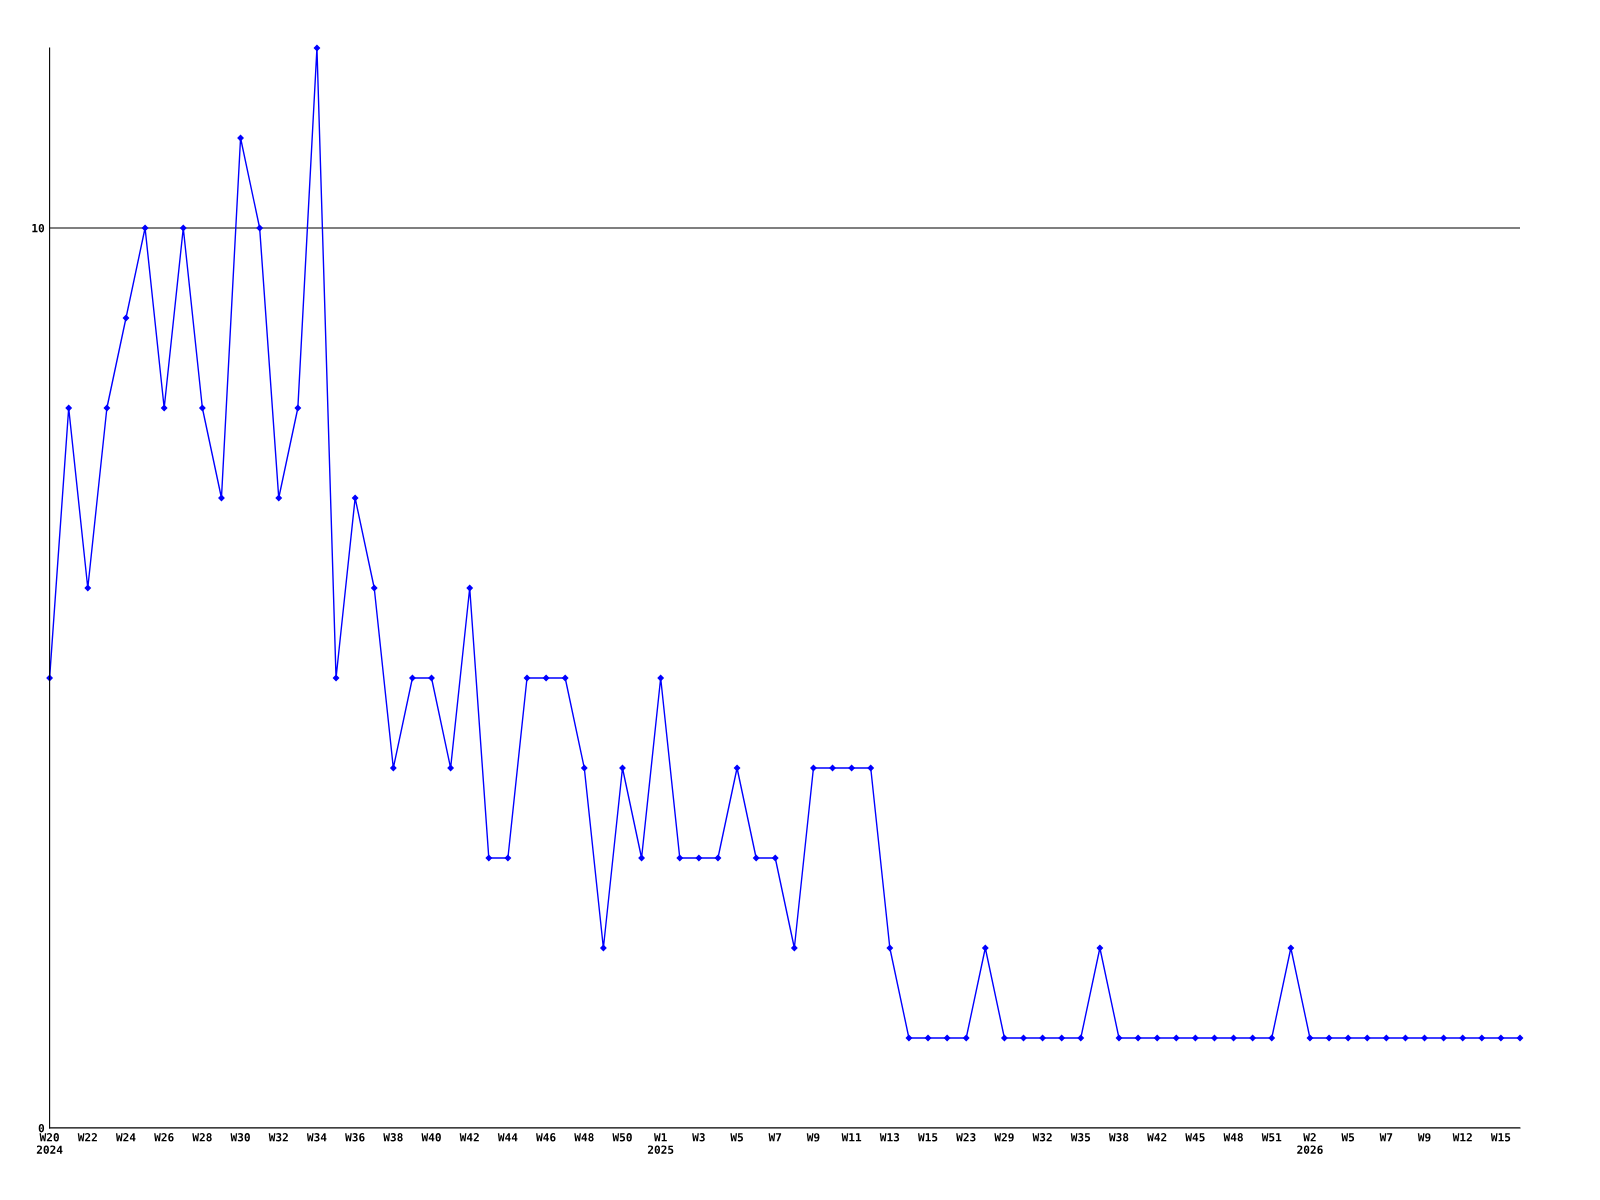 This screenshot has height=1200, width=1600. I want to click on y-tick-label: 10, so click(38, 228).